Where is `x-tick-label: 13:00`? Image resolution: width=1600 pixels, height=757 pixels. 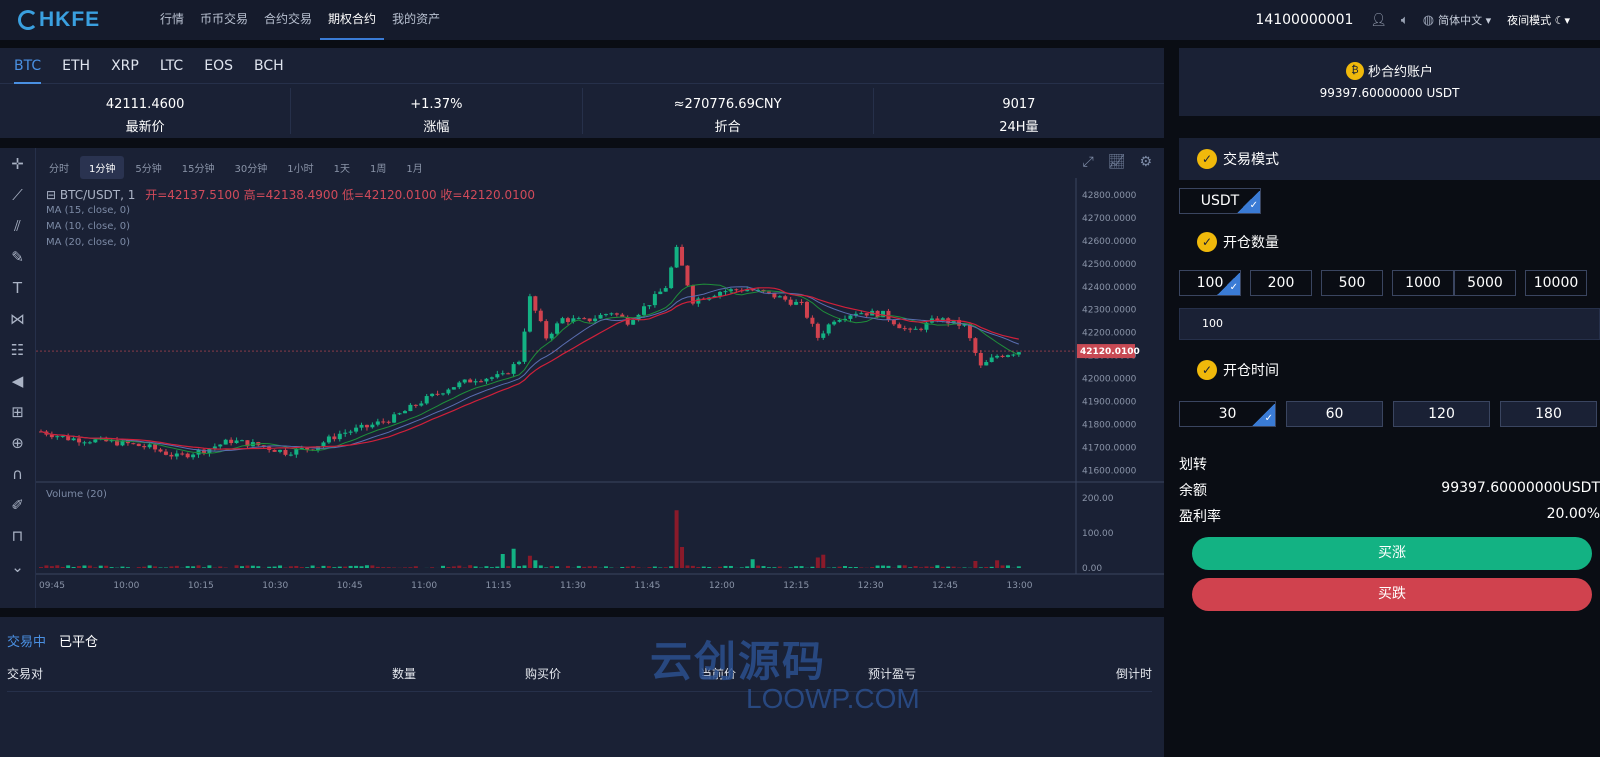
x-tick-label: 13:00 is located at coordinates (1020, 586).